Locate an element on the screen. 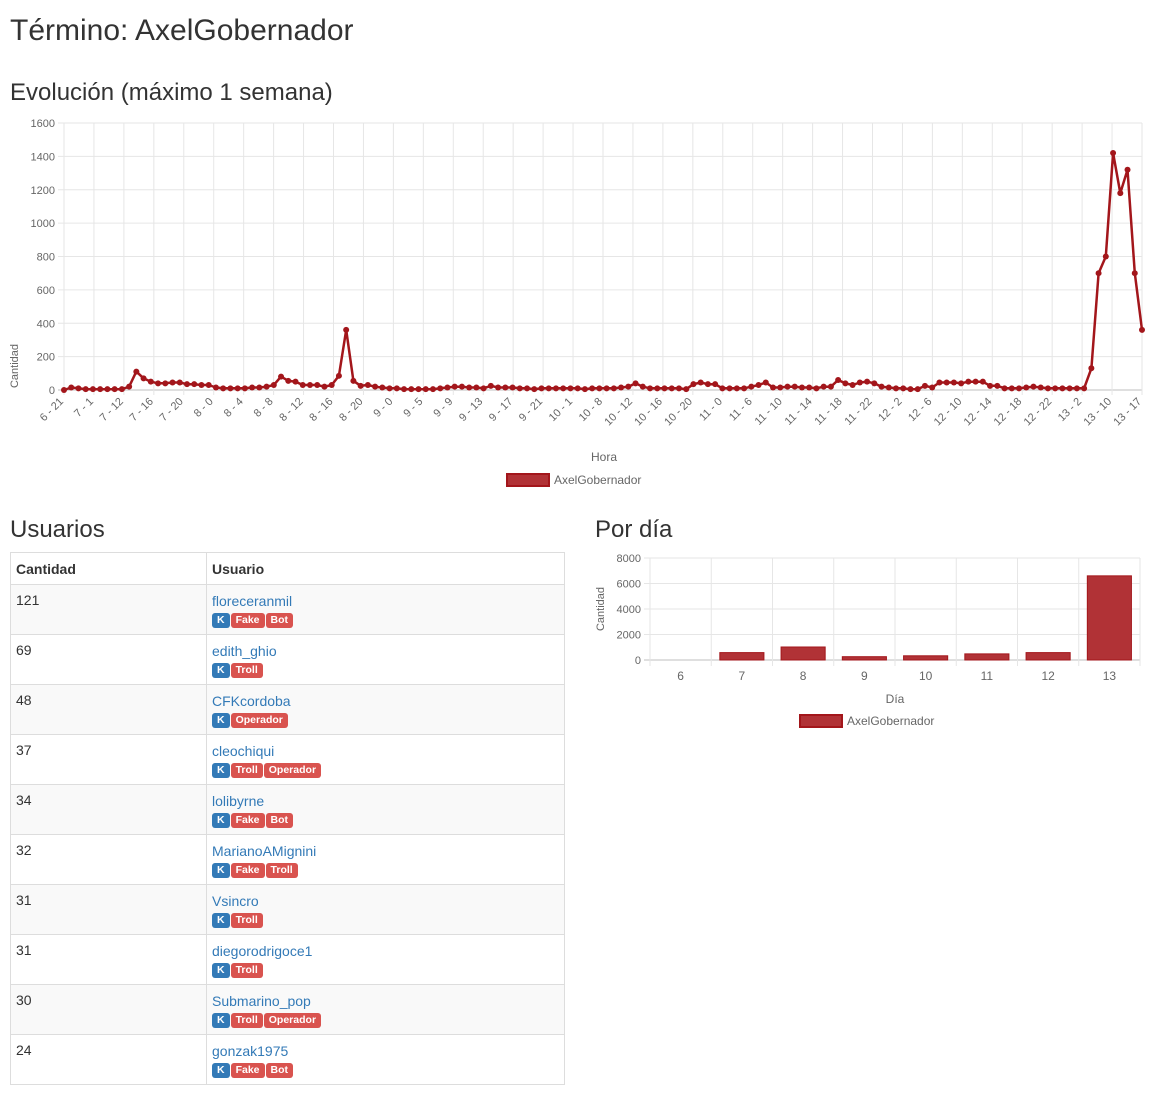  user-link: diegorodrigoce1 is located at coordinates (262, 951).